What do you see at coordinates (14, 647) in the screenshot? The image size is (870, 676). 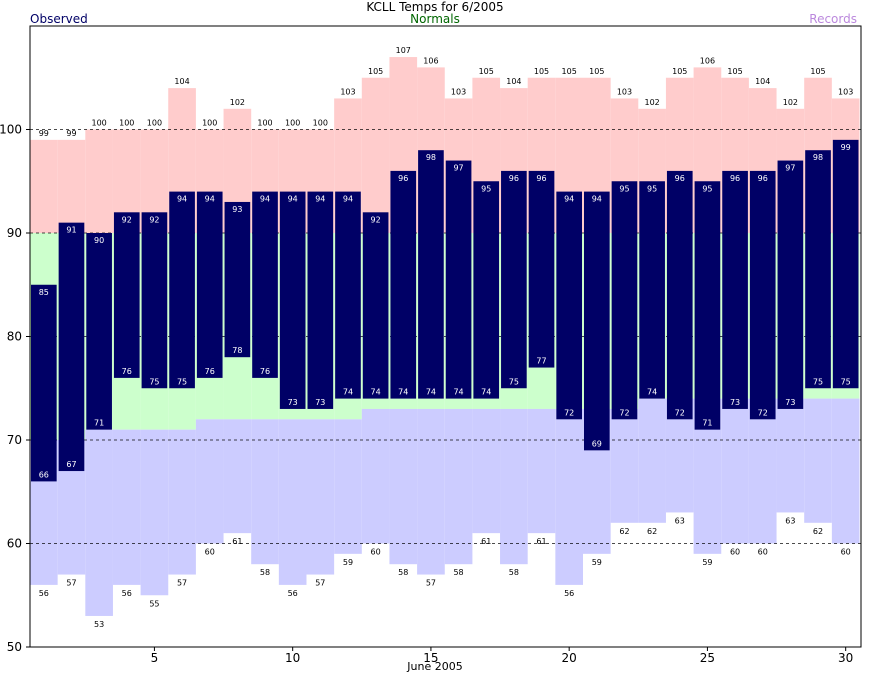 I see `y-tick-label: 50` at bounding box center [14, 647].